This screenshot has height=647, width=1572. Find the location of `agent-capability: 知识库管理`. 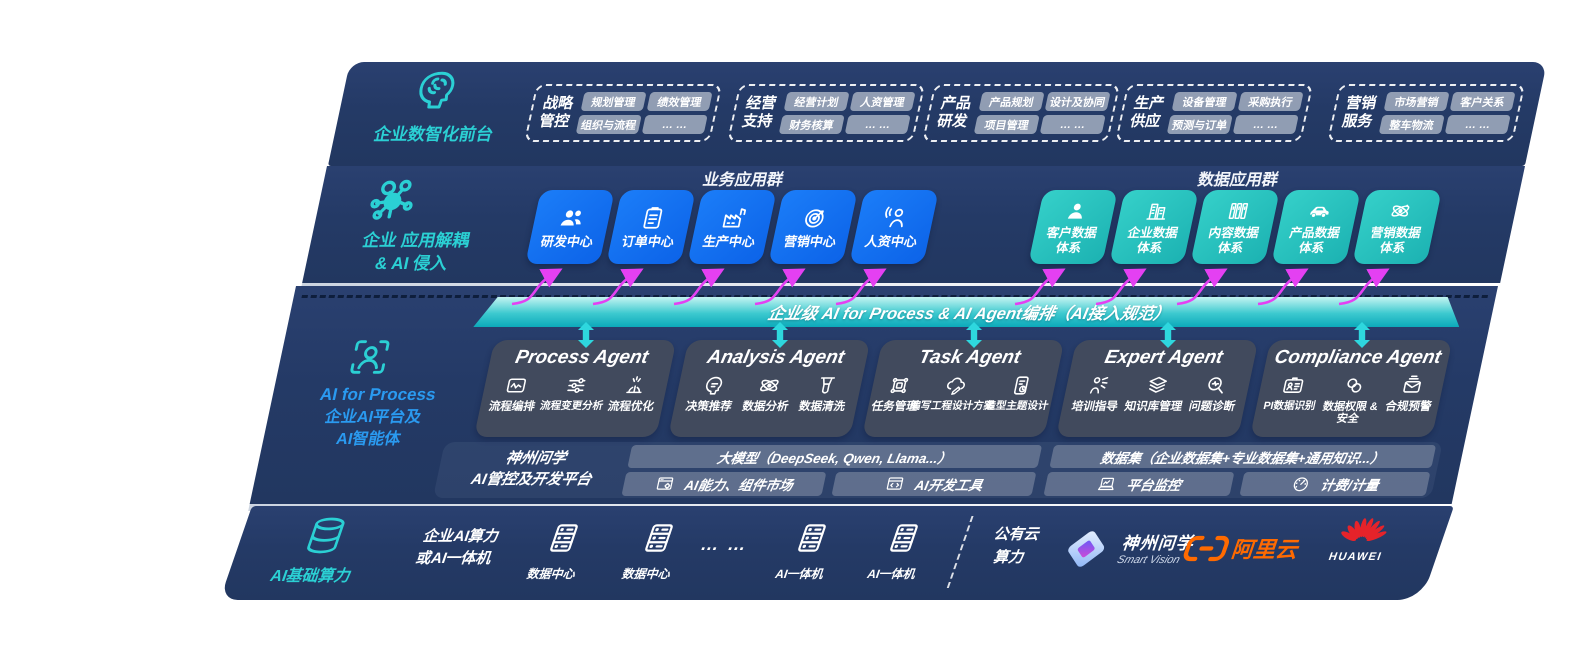

agent-capability: 知识库管理 is located at coordinates (1156, 393).